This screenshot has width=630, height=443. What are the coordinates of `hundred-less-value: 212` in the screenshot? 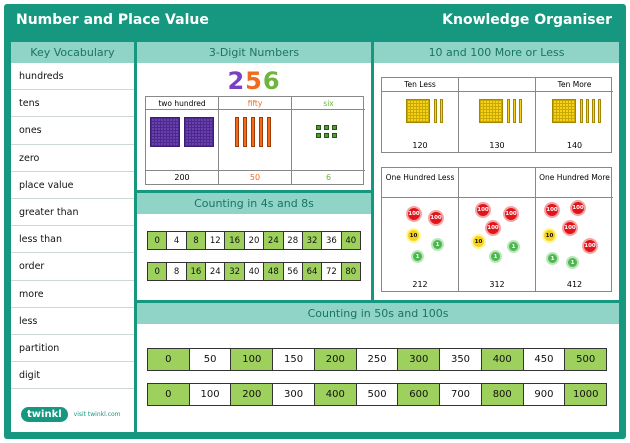 It's located at (420, 284).